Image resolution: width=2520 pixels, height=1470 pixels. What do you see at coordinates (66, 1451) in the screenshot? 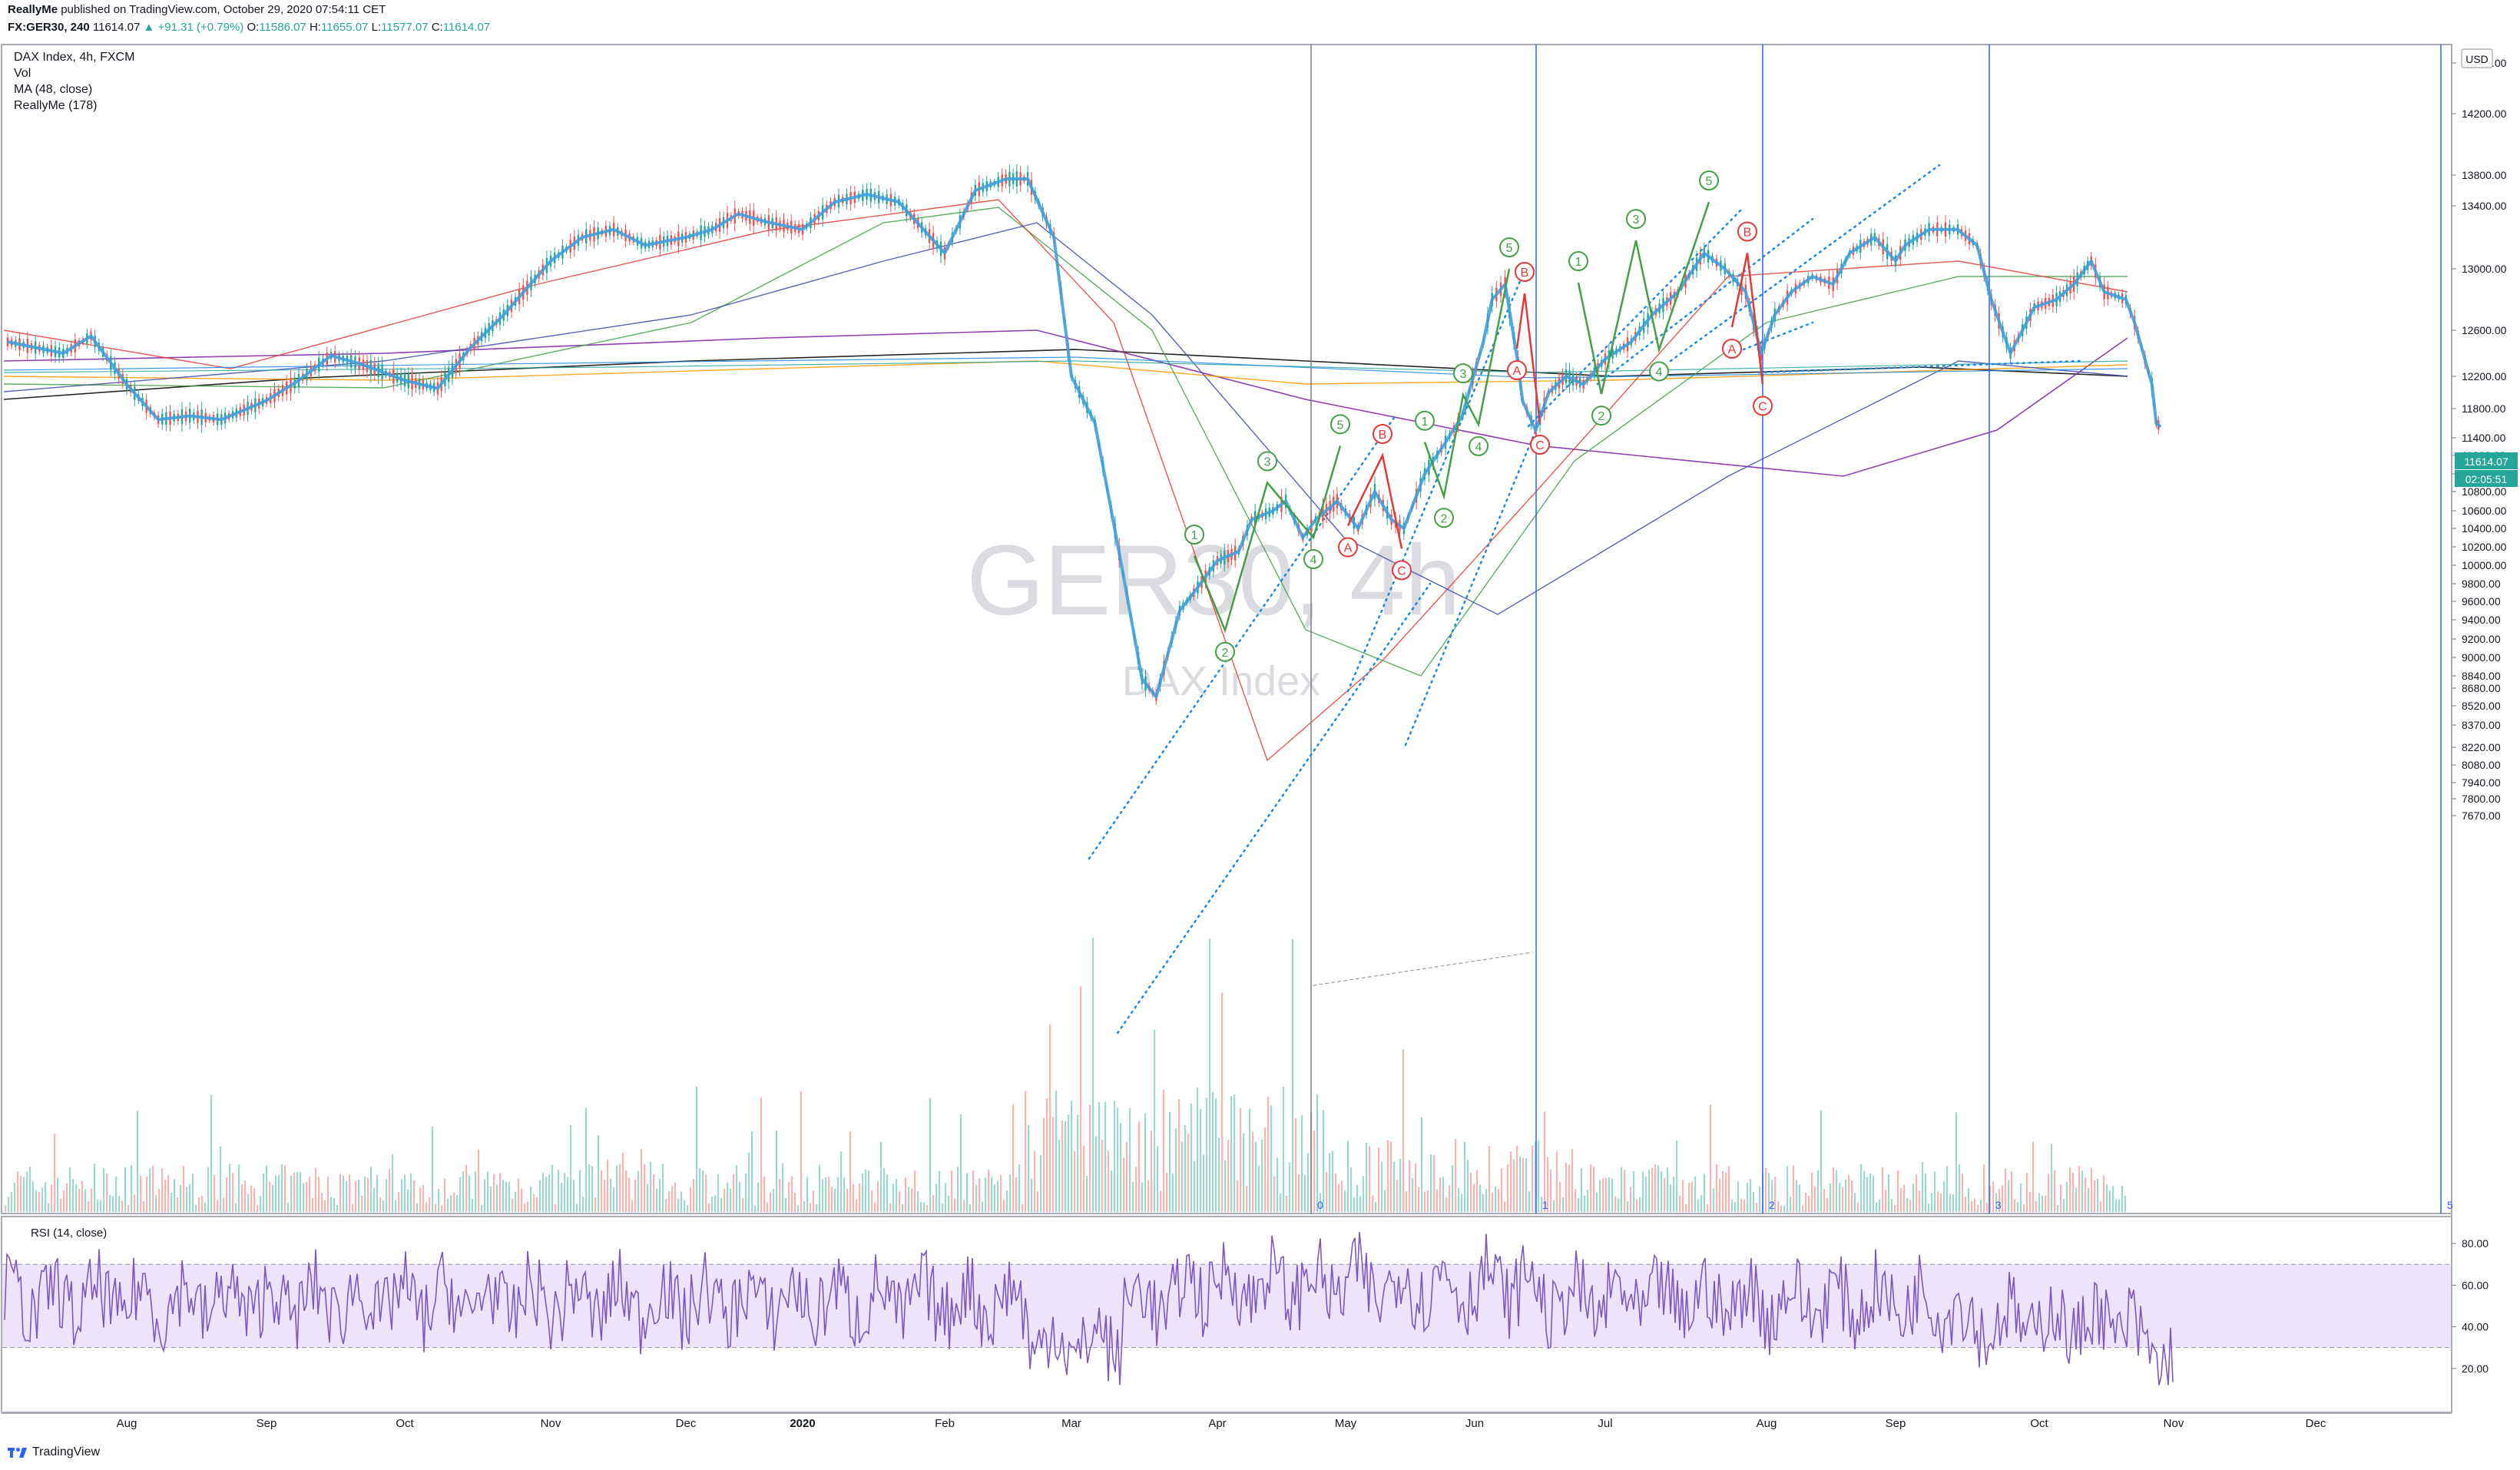
I see `footer-brand: TradingView` at bounding box center [66, 1451].